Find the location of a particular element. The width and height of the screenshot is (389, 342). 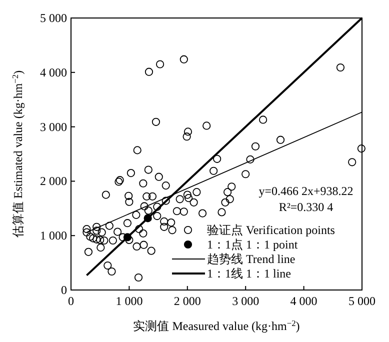

legend-label: 1：1点 1：1 point is located at coordinates (252, 245).